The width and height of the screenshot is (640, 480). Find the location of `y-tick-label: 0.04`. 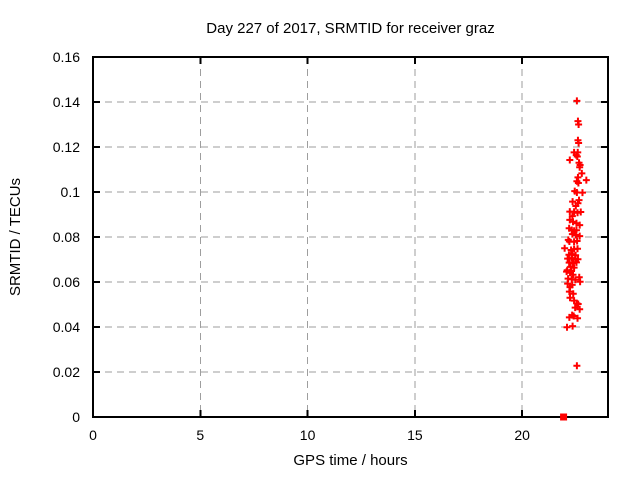

y-tick-label: 0.04 is located at coordinates (66, 327).